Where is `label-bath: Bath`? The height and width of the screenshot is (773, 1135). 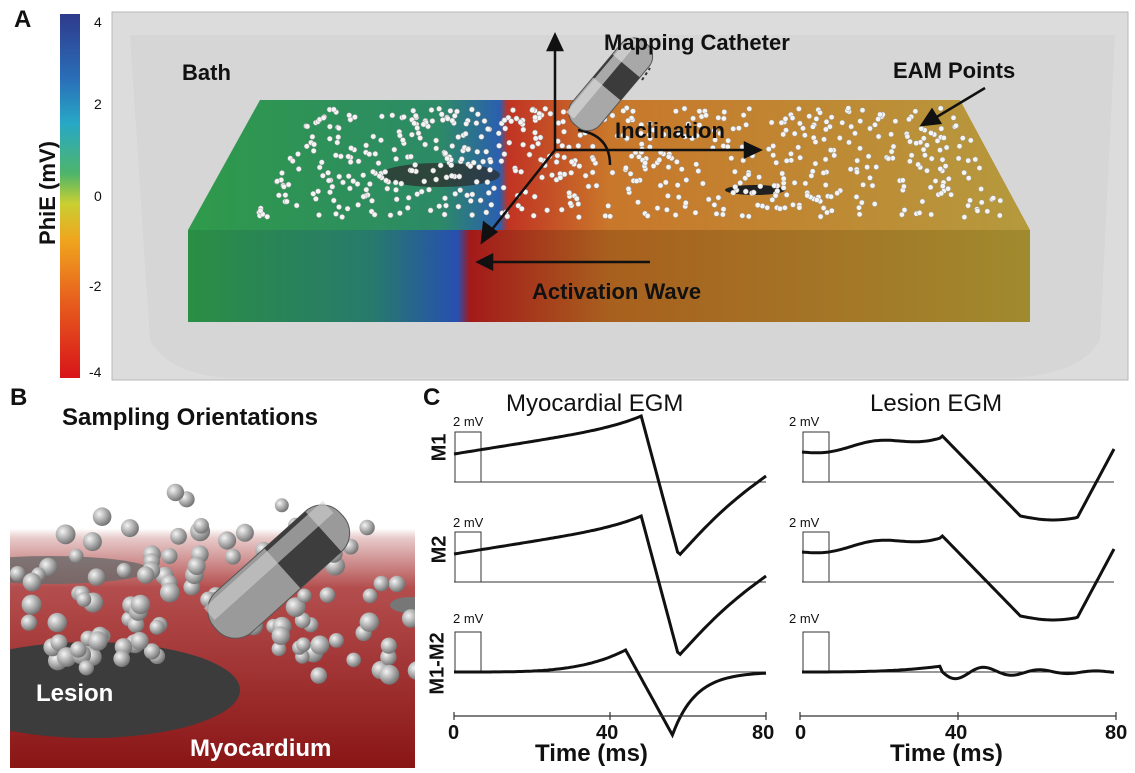 label-bath: Bath is located at coordinates (206, 72).